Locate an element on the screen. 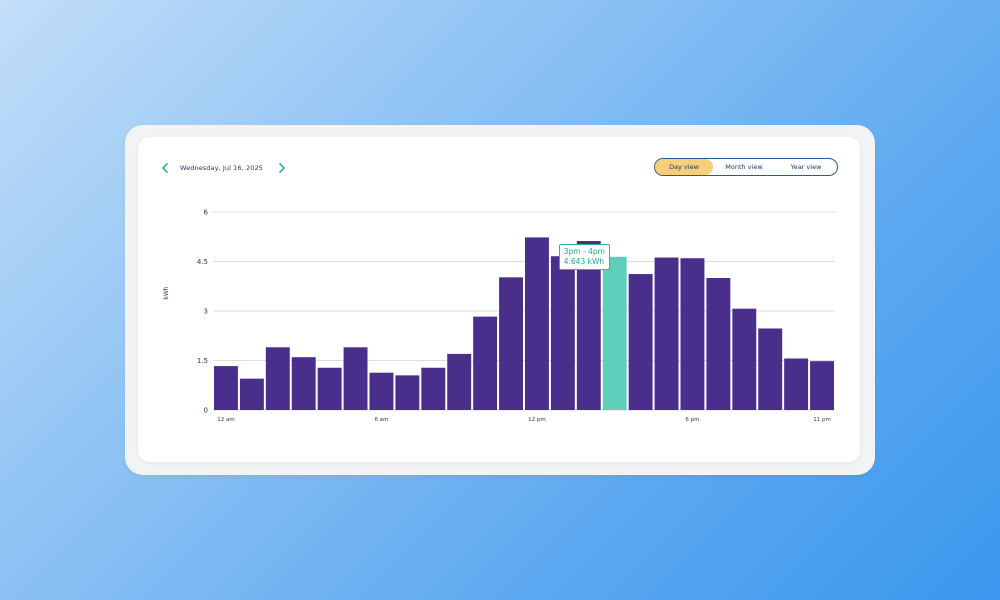 Image resolution: width=1000 pixels, height=600 pixels. day-view-button: Day view is located at coordinates (684, 167).